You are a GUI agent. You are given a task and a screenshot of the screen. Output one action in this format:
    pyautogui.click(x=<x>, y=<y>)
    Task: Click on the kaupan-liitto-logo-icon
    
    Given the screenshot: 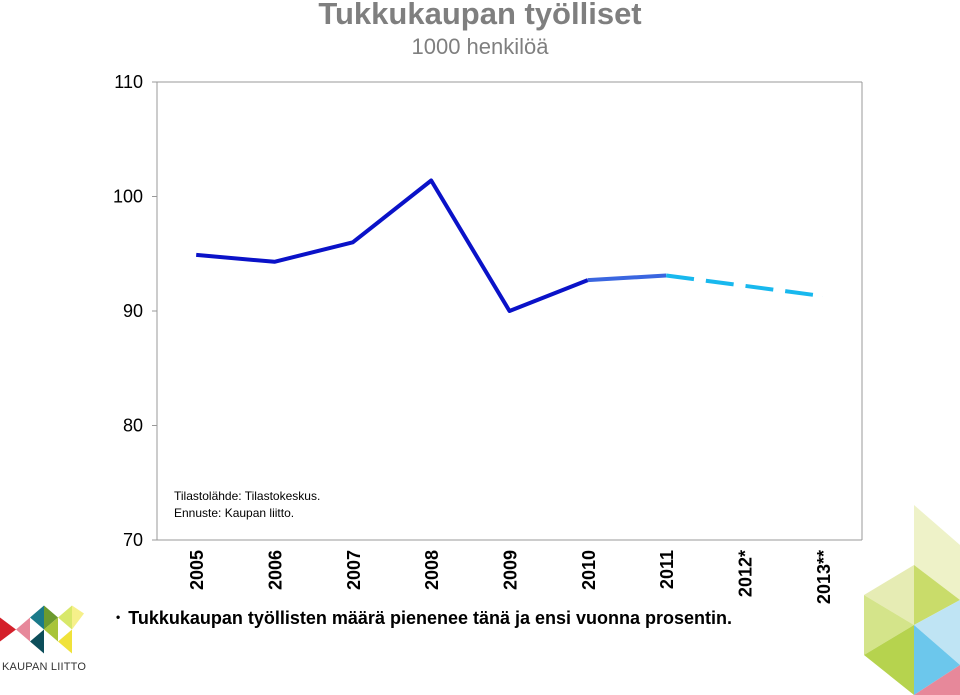 What is the action you would take?
    pyautogui.click(x=42, y=629)
    